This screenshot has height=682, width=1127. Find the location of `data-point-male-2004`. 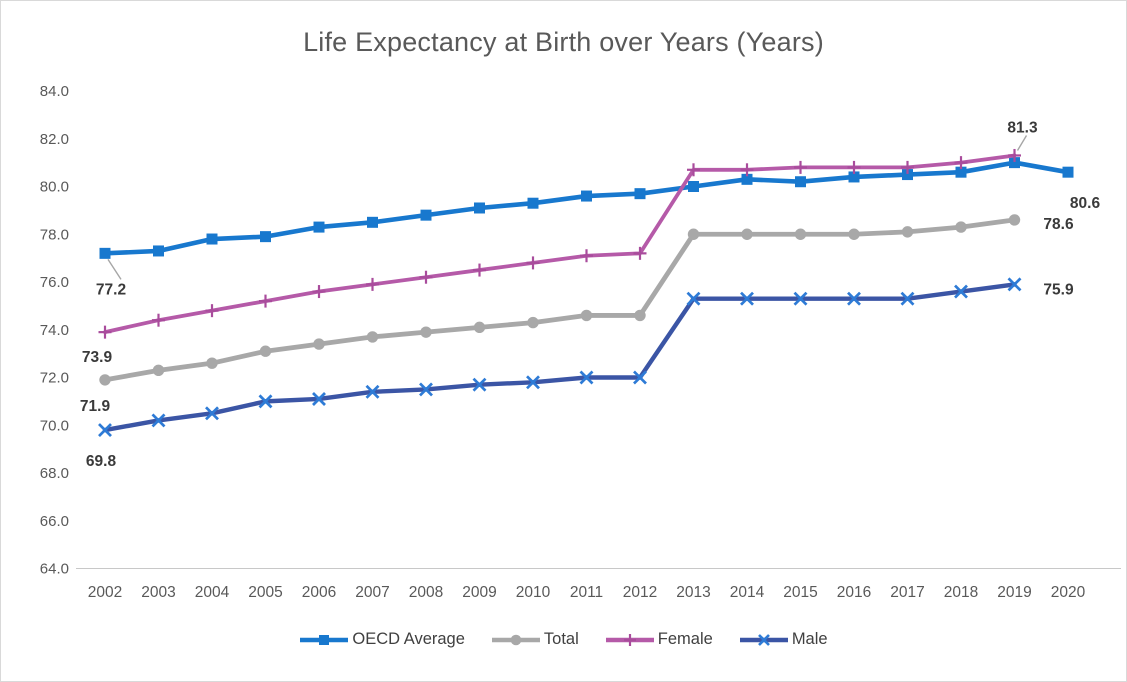

data-point-male-2004 is located at coordinates (212, 413).